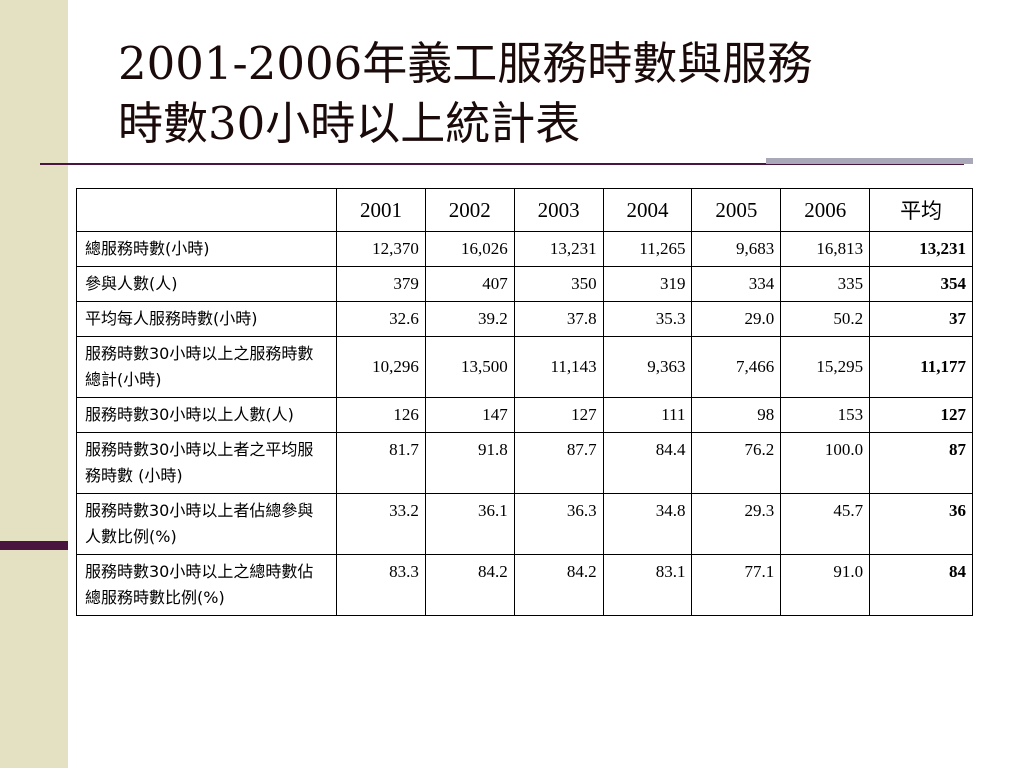  What do you see at coordinates (647, 249) in the screenshot?
I see `table-cell: 11,265` at bounding box center [647, 249].